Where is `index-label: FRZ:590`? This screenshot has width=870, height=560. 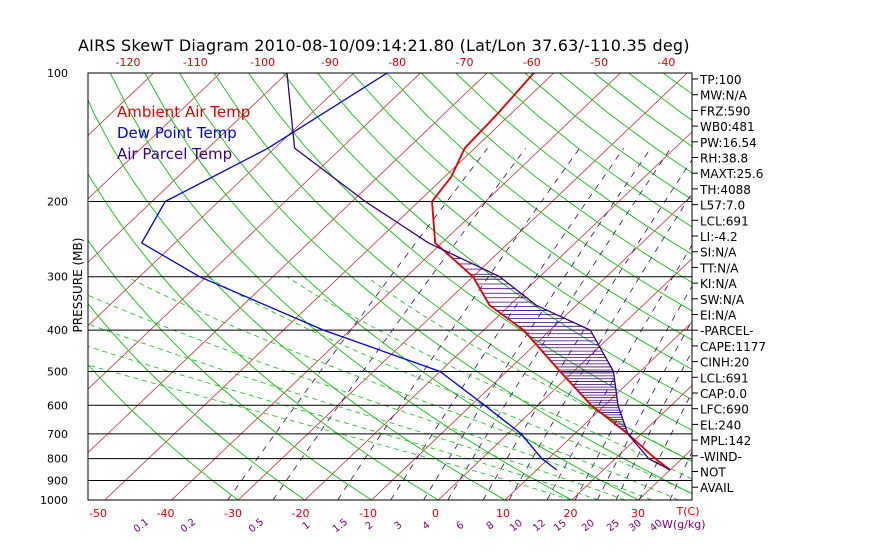 index-label: FRZ:590 is located at coordinates (725, 111).